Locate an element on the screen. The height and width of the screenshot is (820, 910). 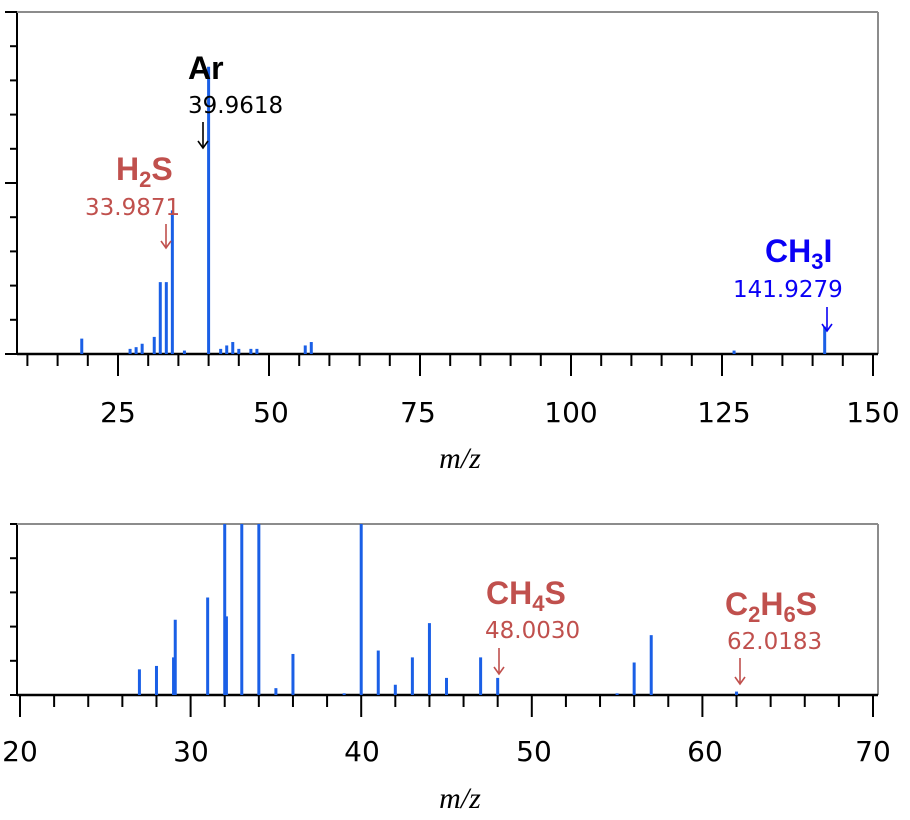
bottom-x-tick-label: 70 is located at coordinates (873, 751).